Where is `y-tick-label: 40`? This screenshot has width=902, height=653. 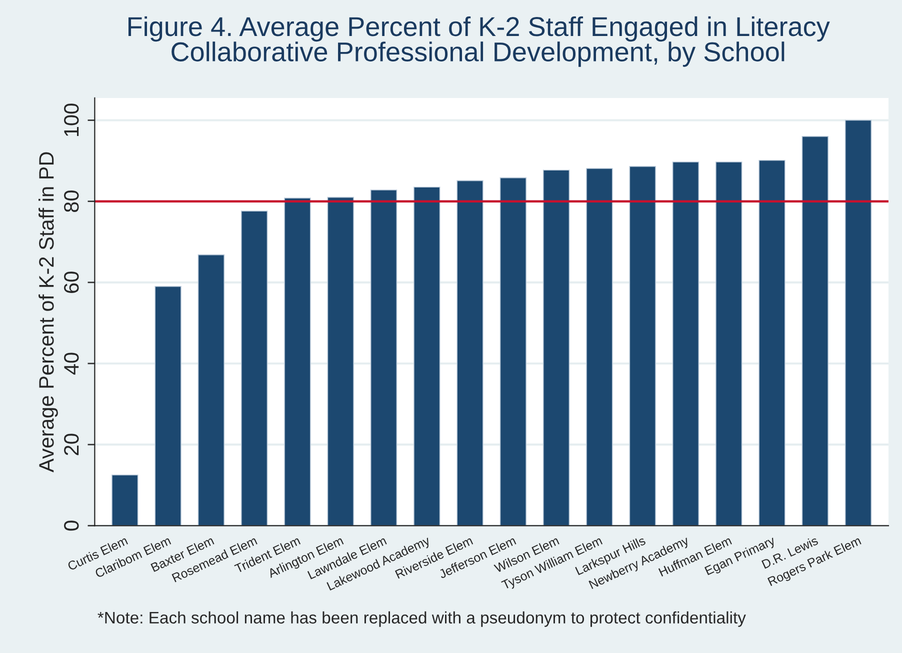
y-tick-label: 40 is located at coordinates (71, 363).